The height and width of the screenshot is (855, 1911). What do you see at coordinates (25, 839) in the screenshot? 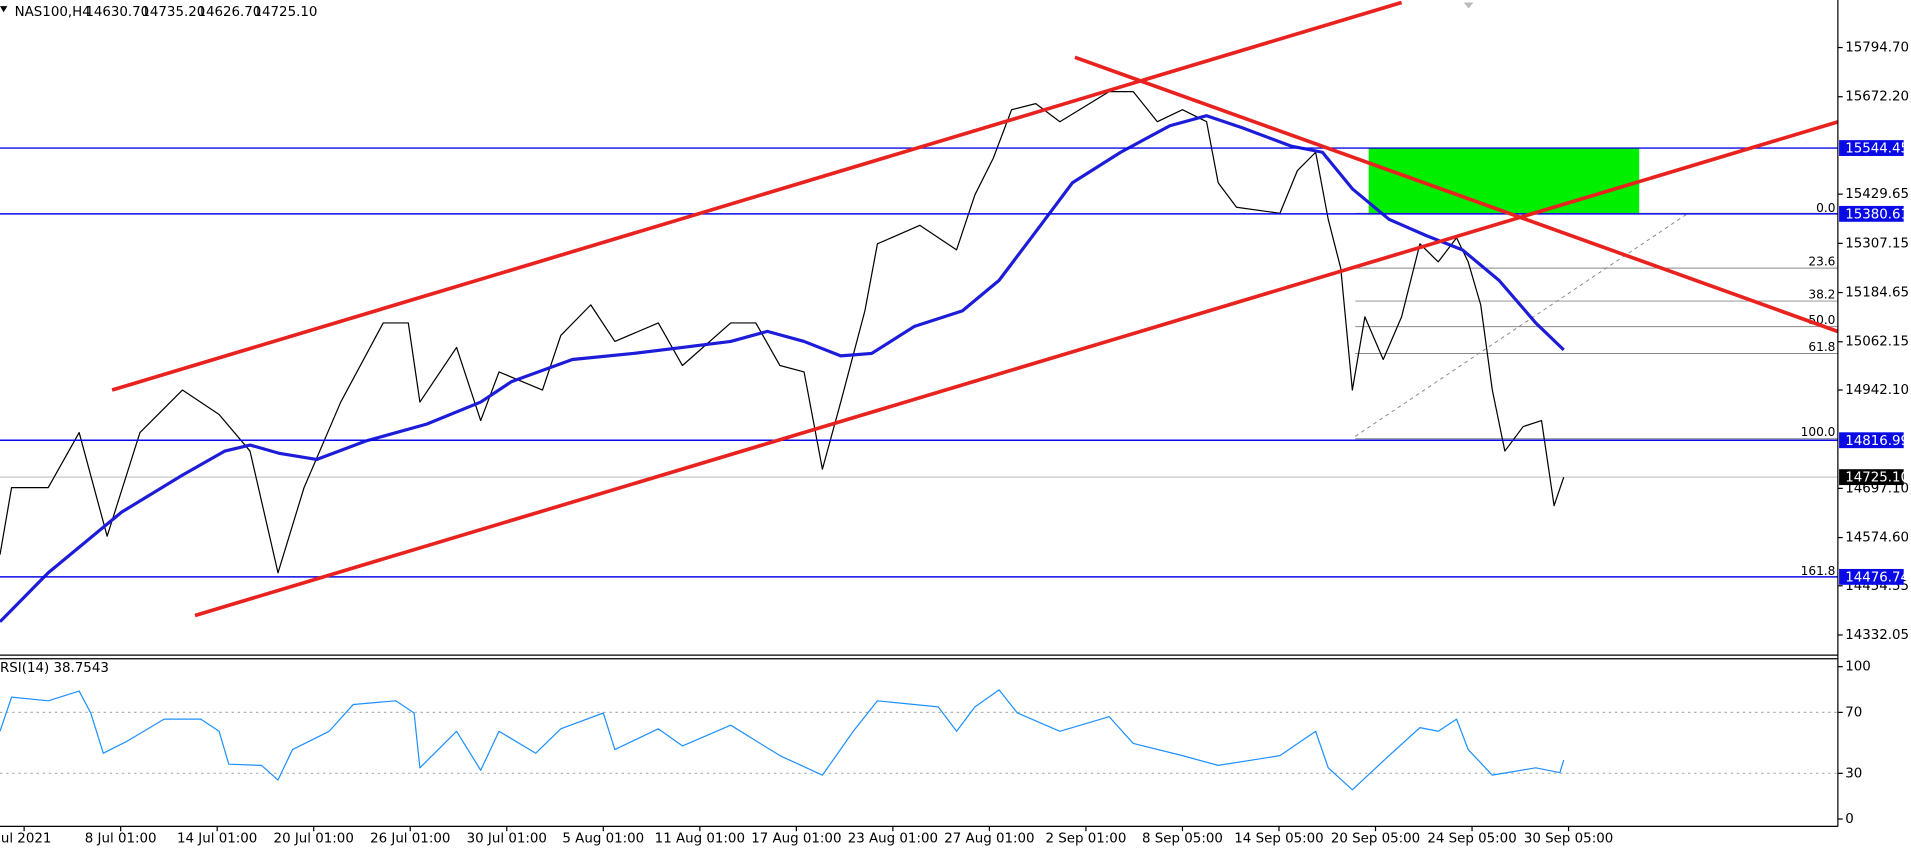
I see `x-tick-label: Jul 2021` at bounding box center [25, 839].